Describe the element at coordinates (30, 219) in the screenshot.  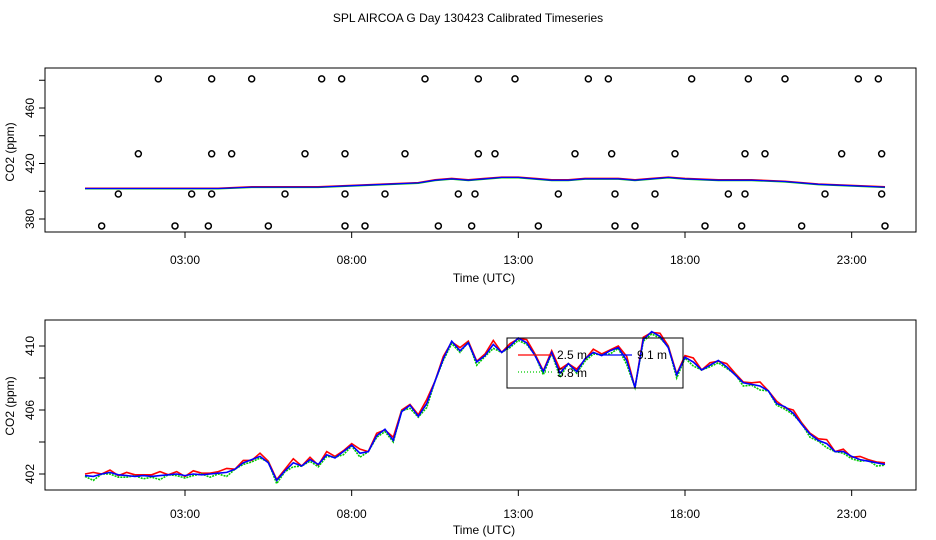
I see `y-tick-label: 380` at that location.